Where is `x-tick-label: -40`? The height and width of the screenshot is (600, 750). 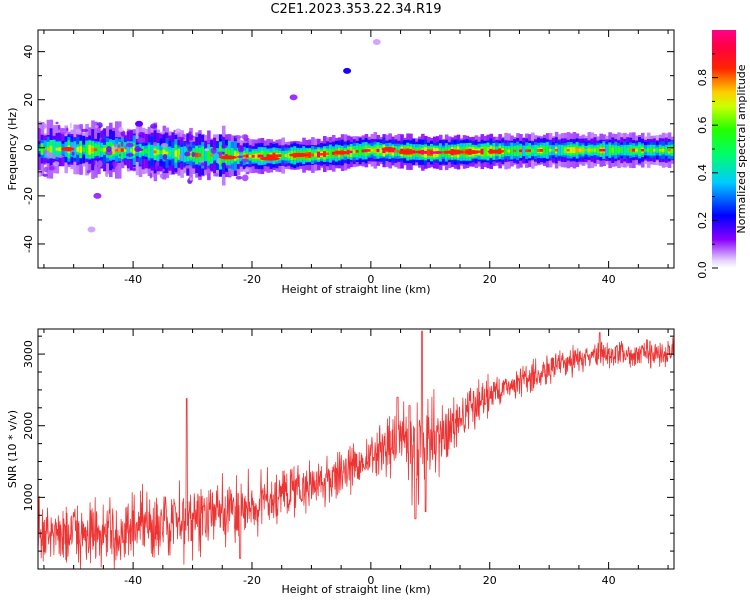
x-tick-label: -40 is located at coordinates (133, 279).